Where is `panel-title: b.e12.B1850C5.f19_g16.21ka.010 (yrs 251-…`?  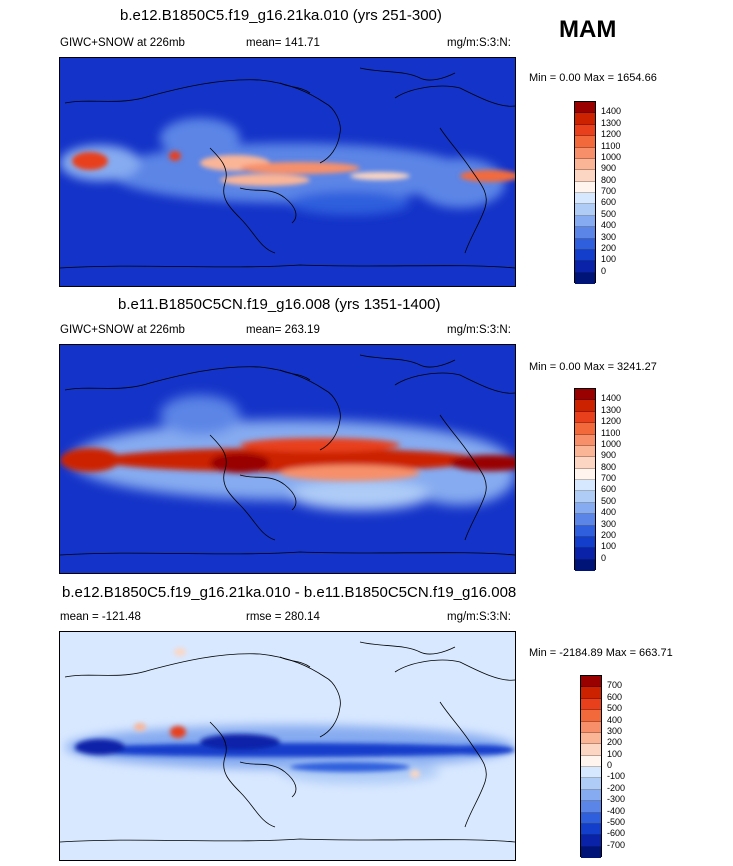 panel-title: b.e12.B1850C5.f19_g16.21ka.010 (yrs 251-… is located at coordinates (281, 15).